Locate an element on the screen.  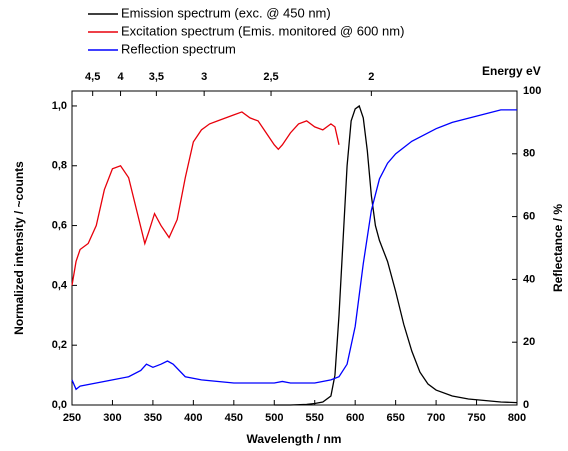
y-tick-label: 0,6 is located at coordinates (59, 225).